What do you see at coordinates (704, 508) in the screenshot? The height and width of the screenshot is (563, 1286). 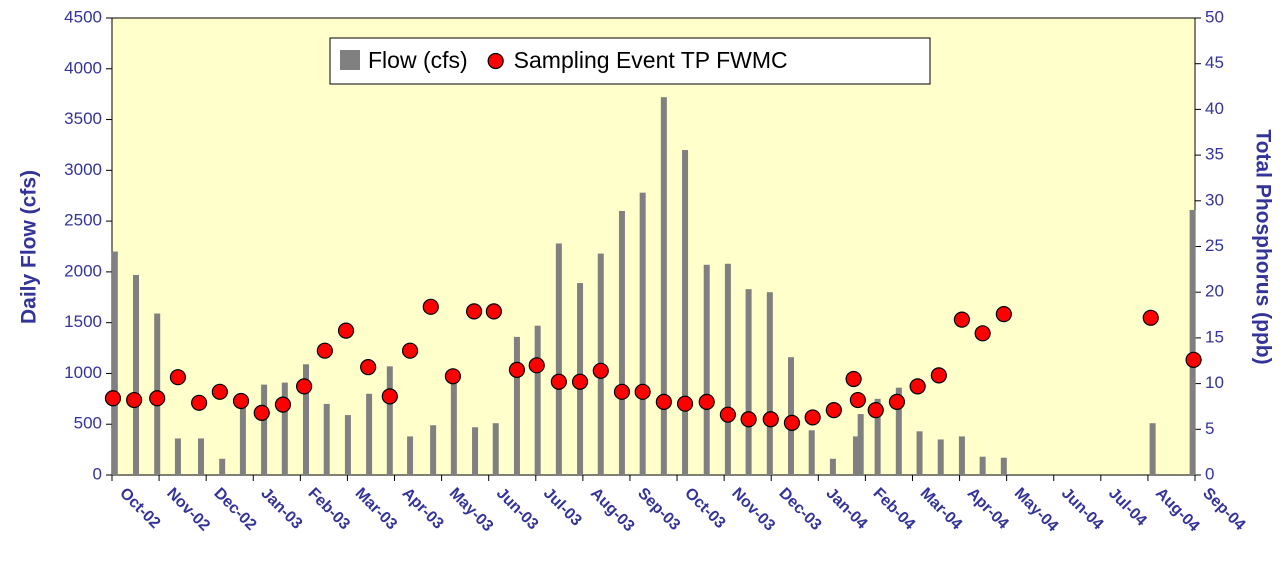 I see `x-tick-label: Oct-03` at bounding box center [704, 508].